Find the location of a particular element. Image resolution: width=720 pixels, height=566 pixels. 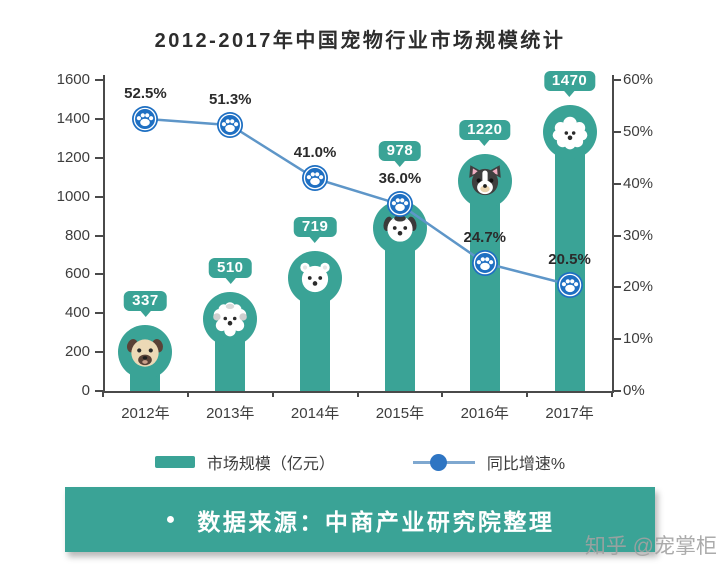

right-axis-line is located at coordinates (613, 233).